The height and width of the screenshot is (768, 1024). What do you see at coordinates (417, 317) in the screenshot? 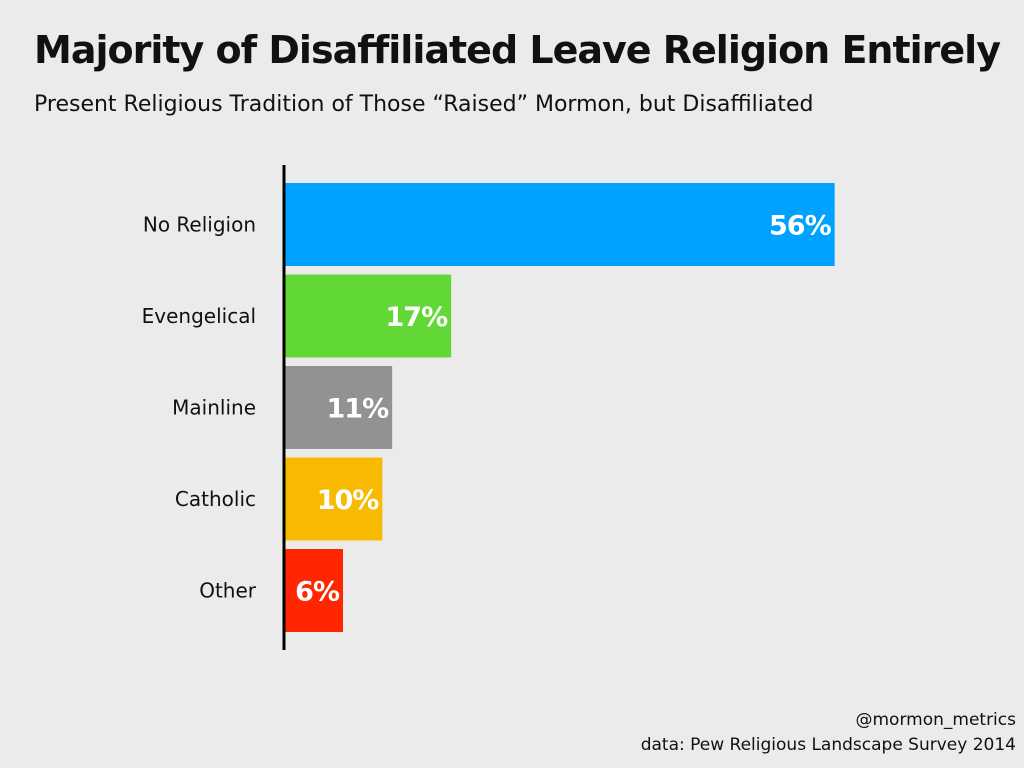
I see `value-label-evengelical: 17%` at bounding box center [417, 317].